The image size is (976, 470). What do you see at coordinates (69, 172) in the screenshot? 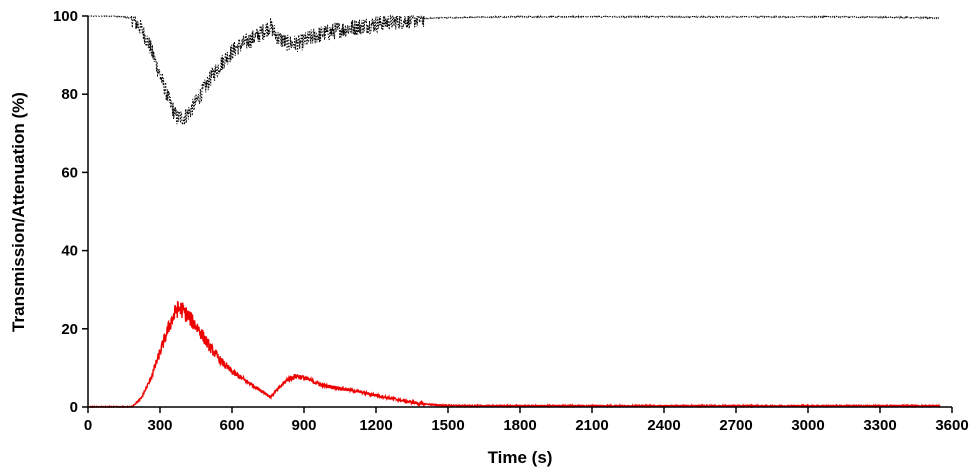
I see `y-tick-label: 60` at bounding box center [69, 172].